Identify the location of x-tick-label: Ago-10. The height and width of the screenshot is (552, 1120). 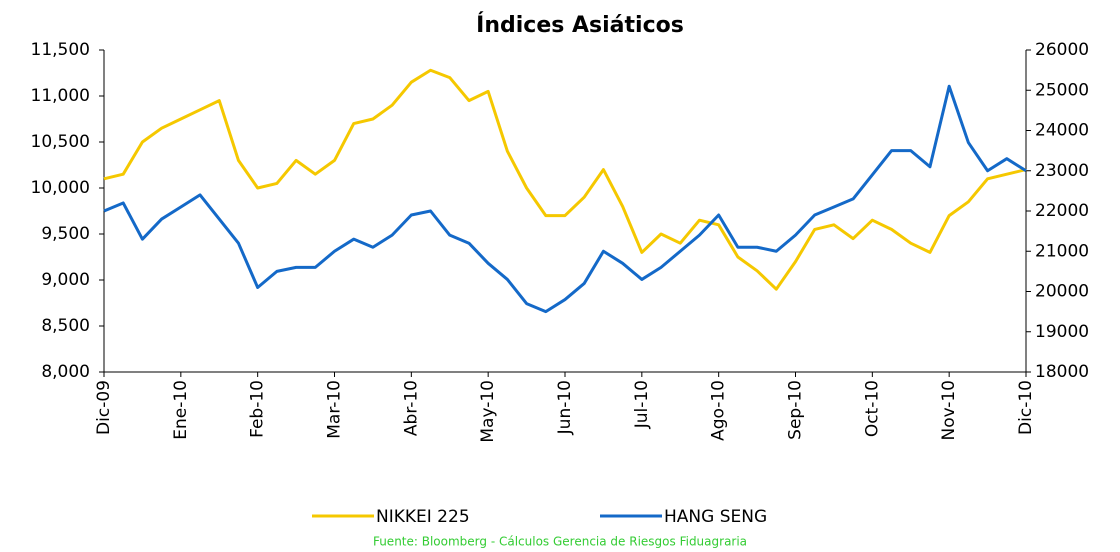
(719, 410).